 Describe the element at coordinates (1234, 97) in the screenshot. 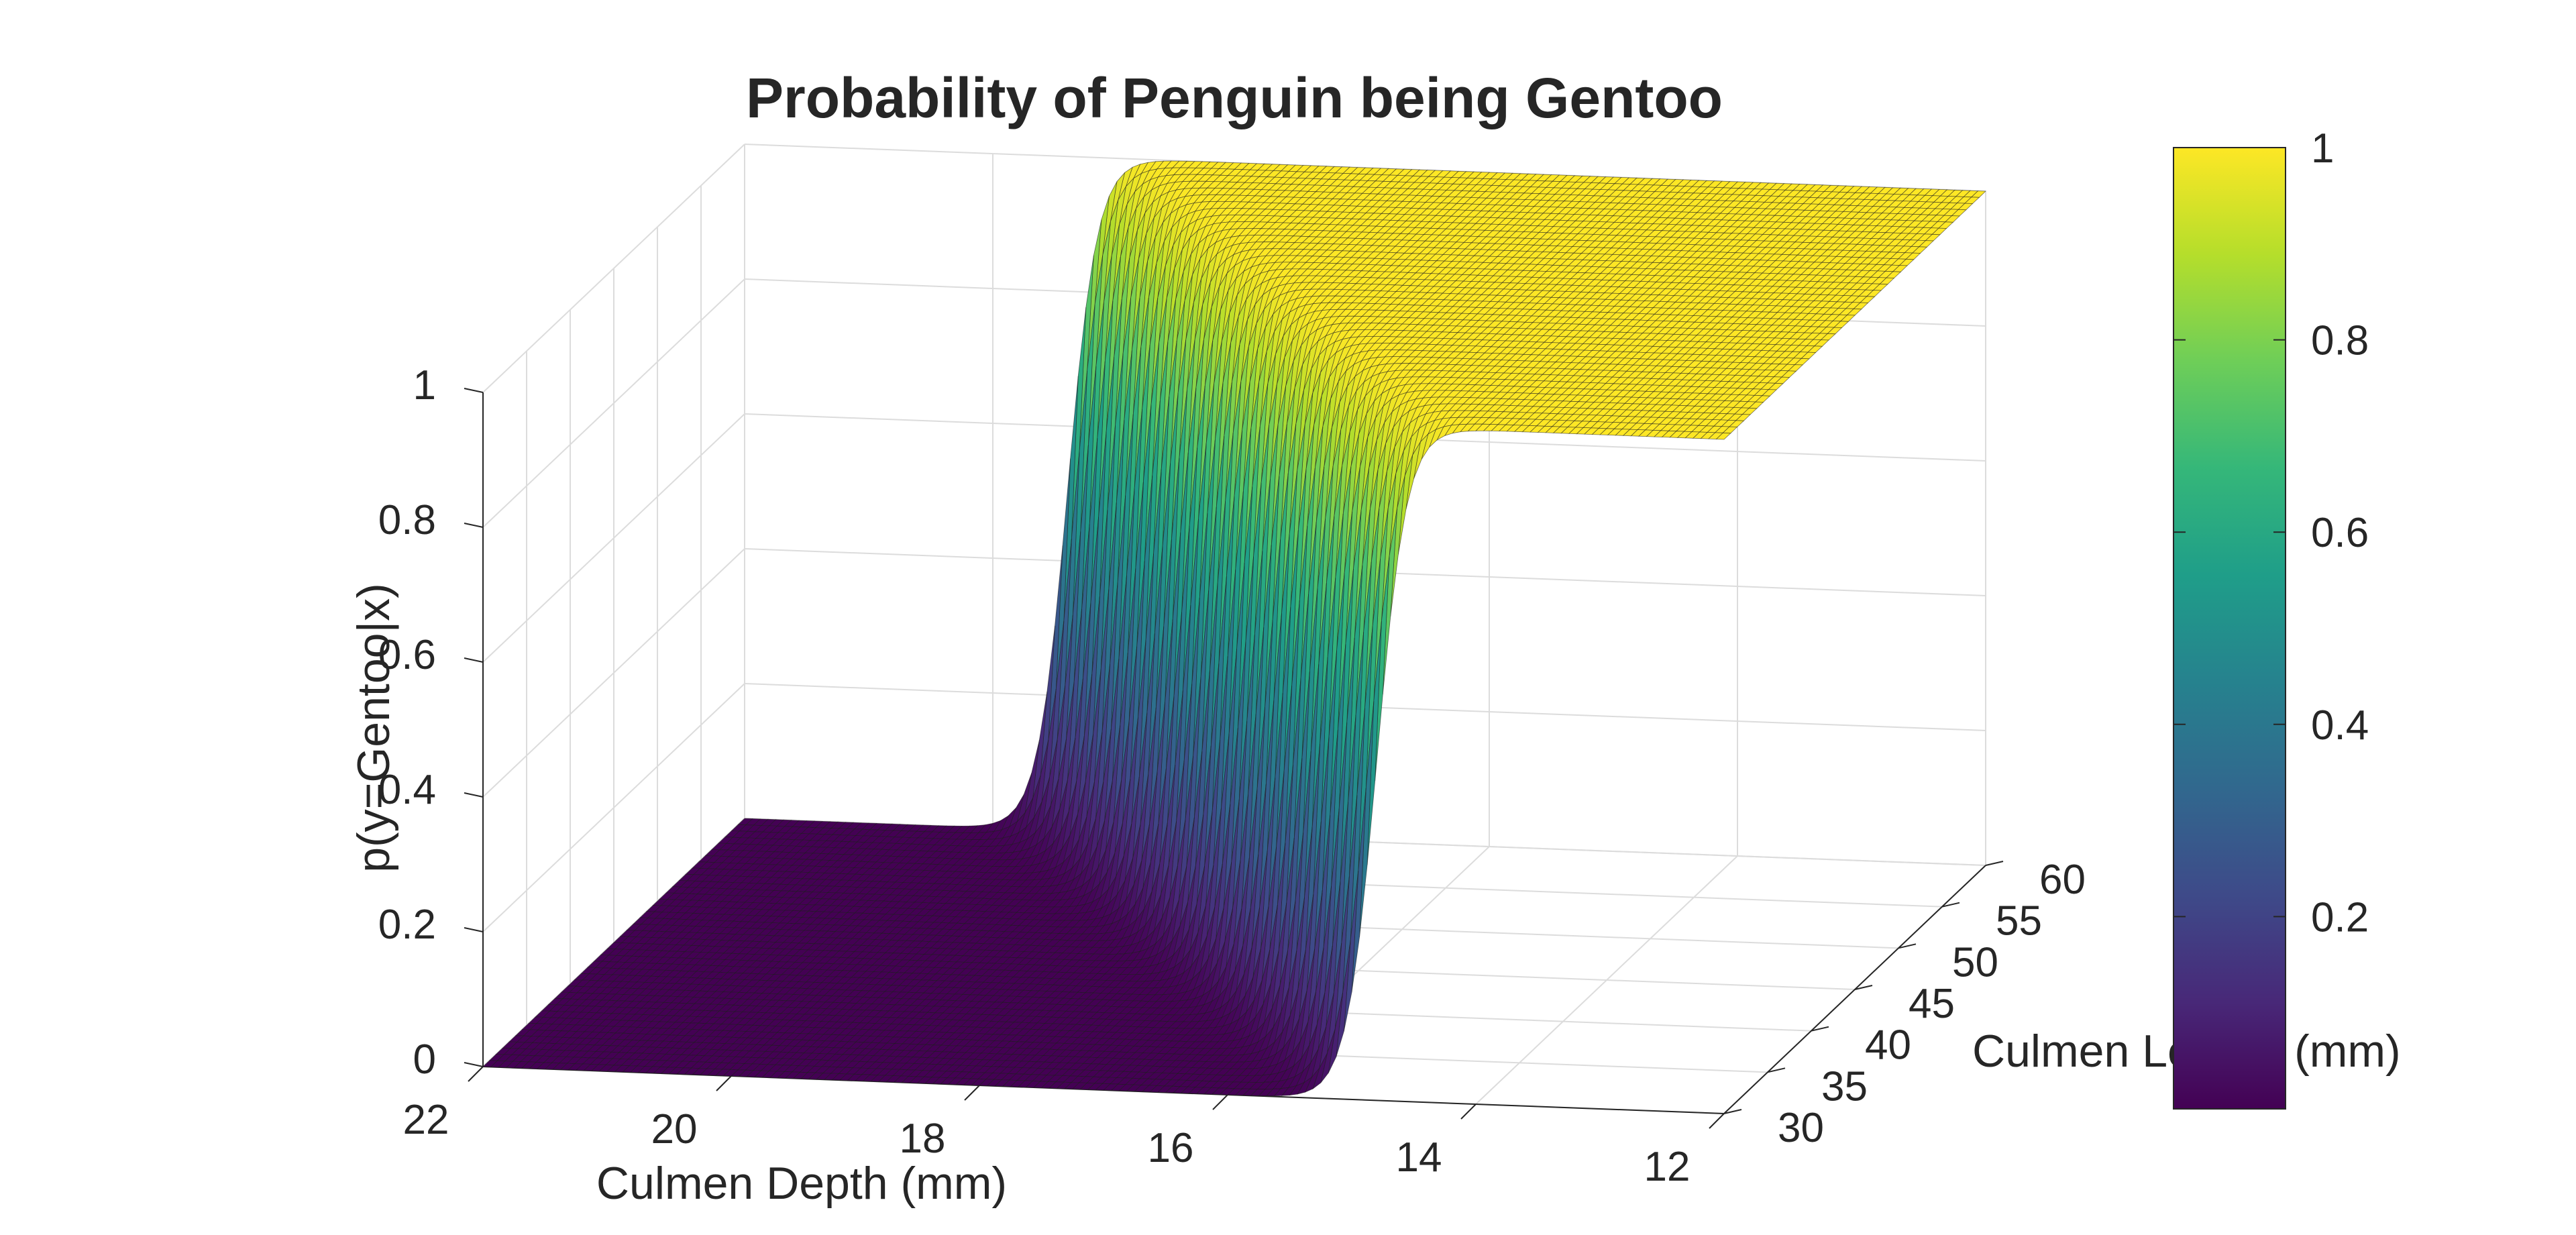

I see `chart-title: Probability of Penguin being Gentoo` at that location.